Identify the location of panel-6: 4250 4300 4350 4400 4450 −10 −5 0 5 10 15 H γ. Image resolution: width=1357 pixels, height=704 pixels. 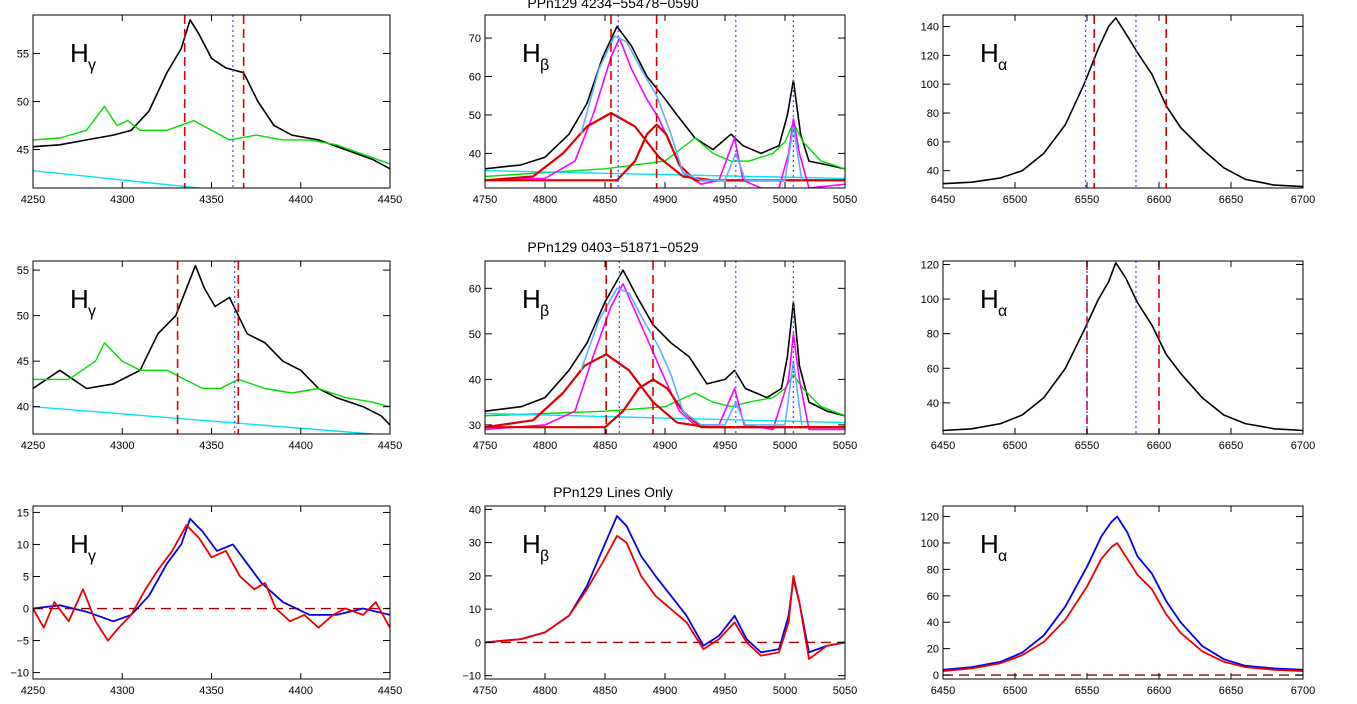
(206, 601).